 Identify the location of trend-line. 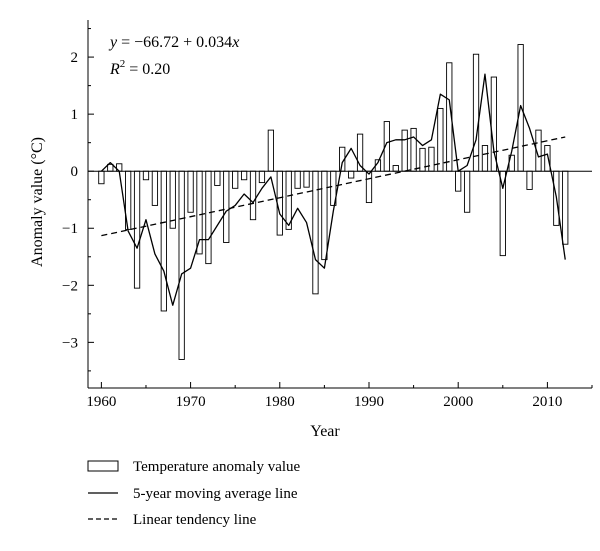
(333, 186).